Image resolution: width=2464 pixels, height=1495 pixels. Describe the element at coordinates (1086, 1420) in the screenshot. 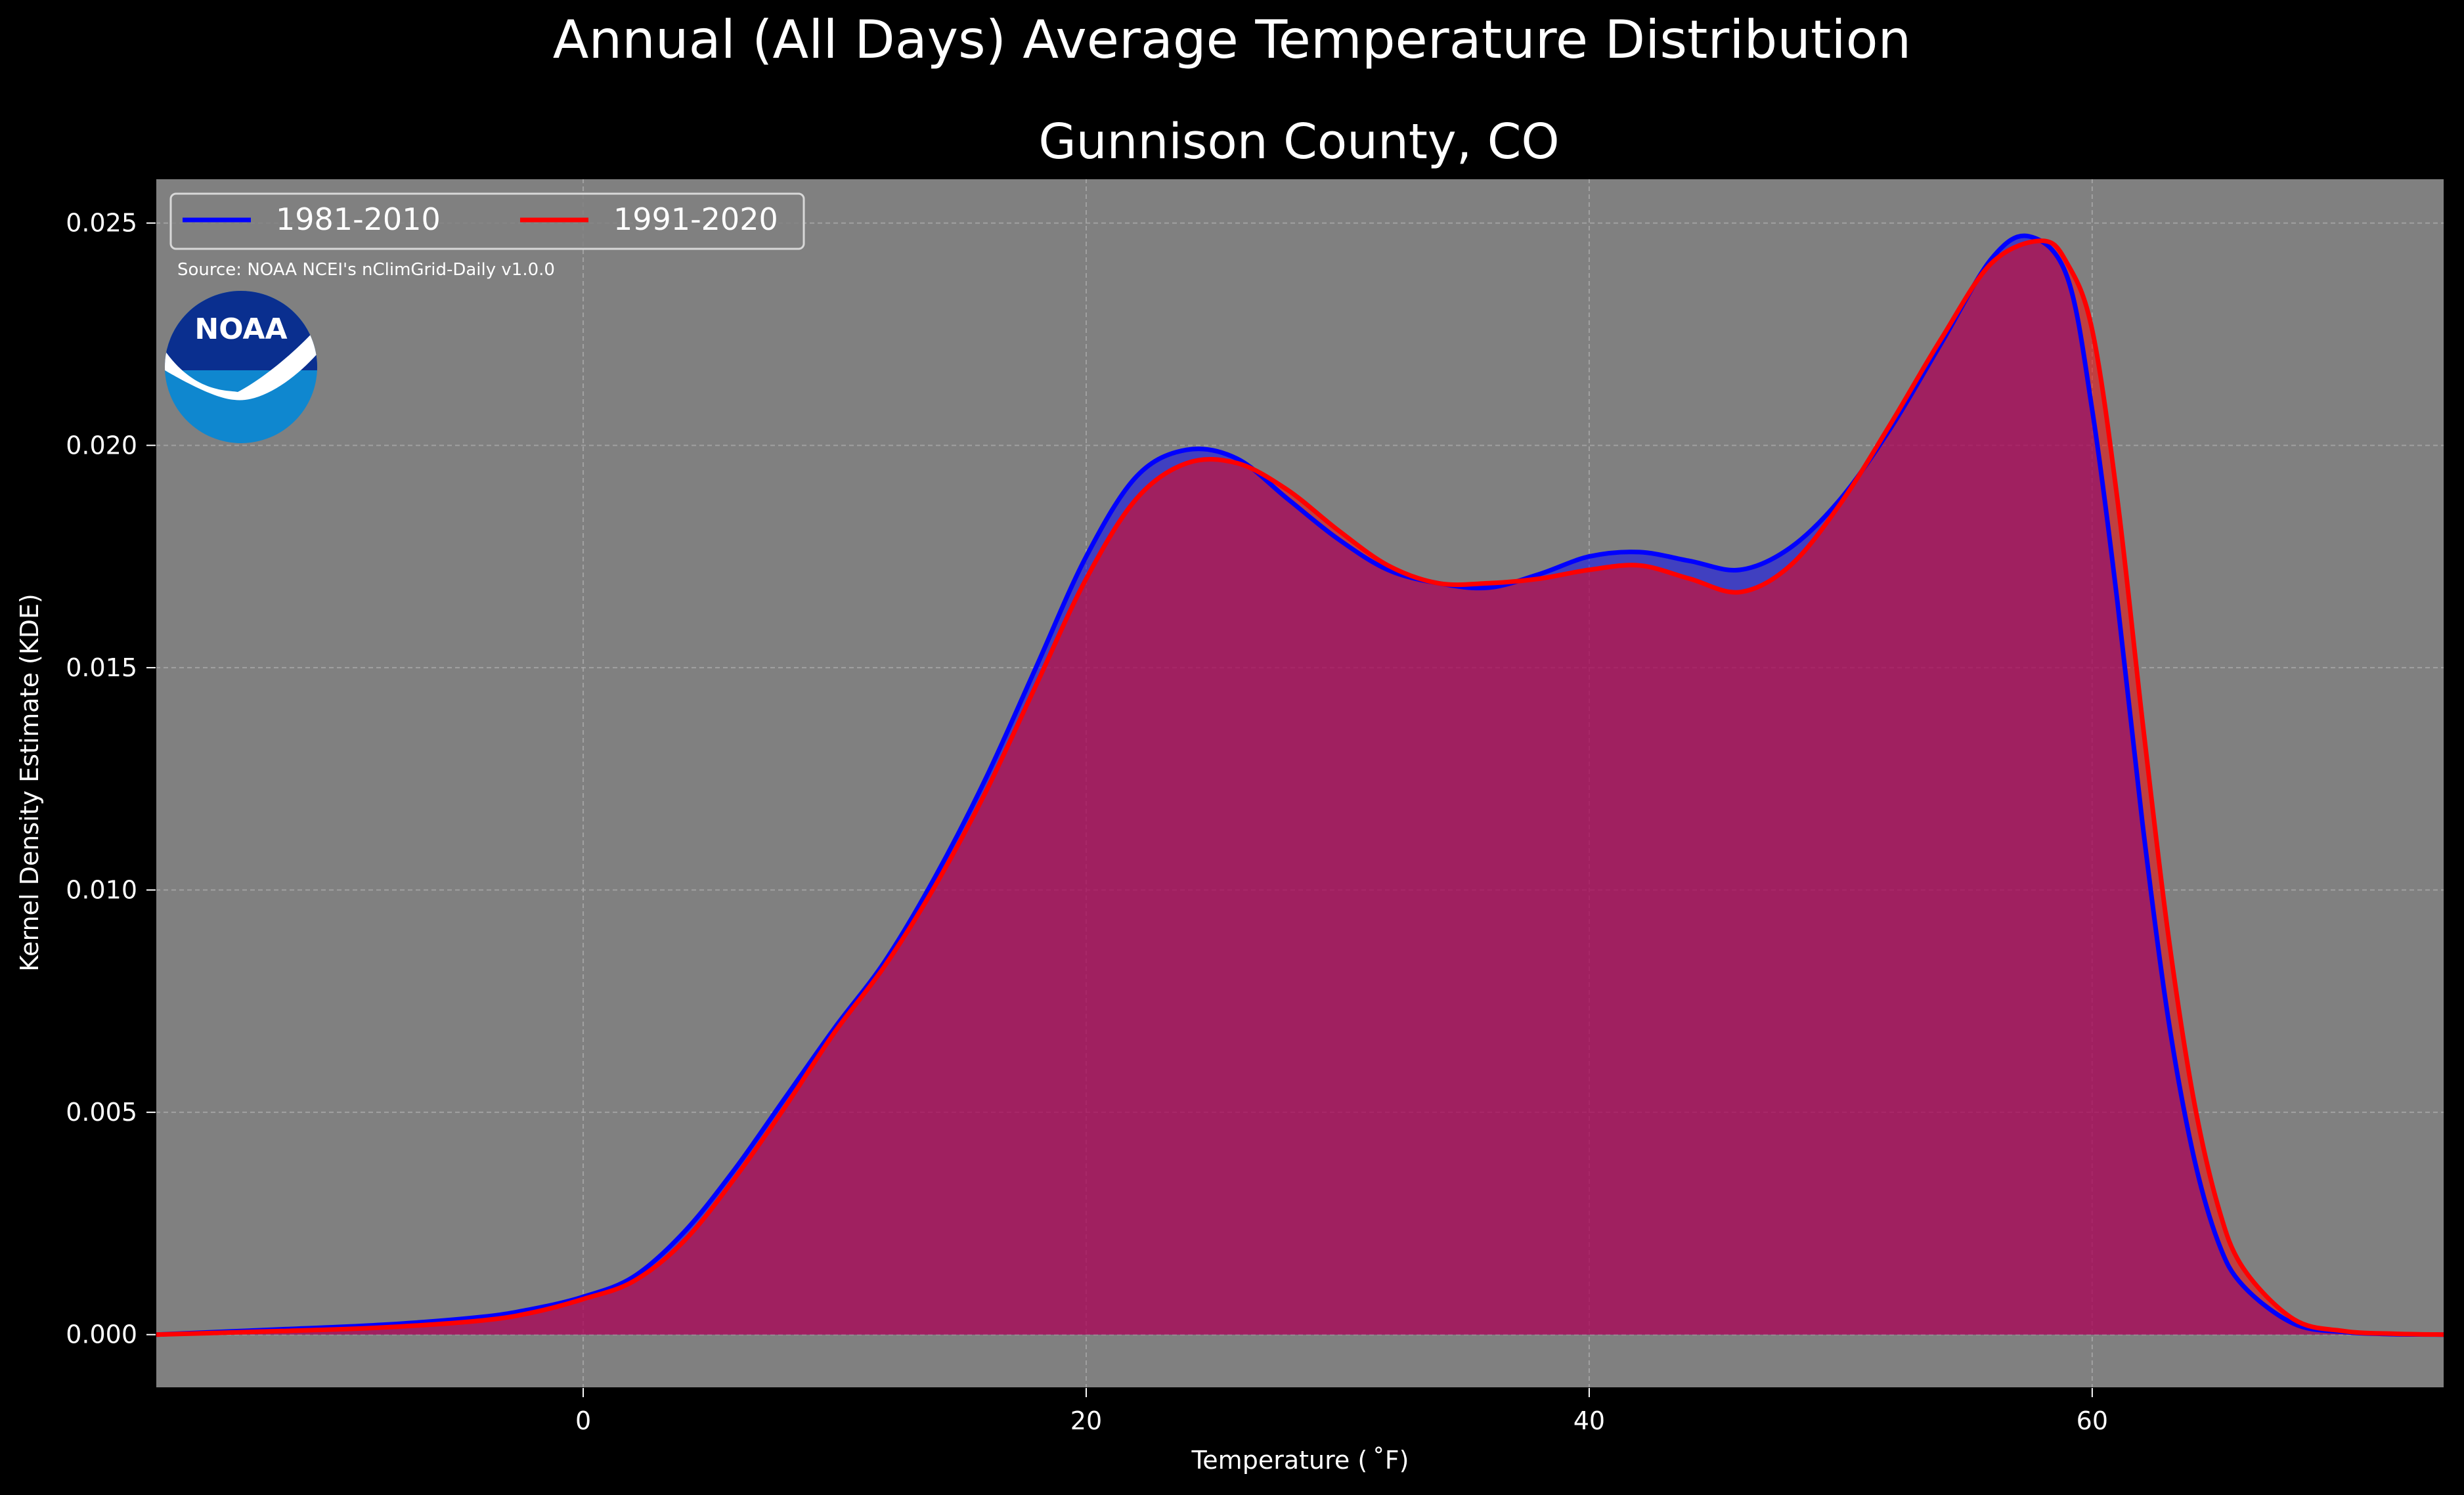

I see `x-tick-label: 20` at that location.